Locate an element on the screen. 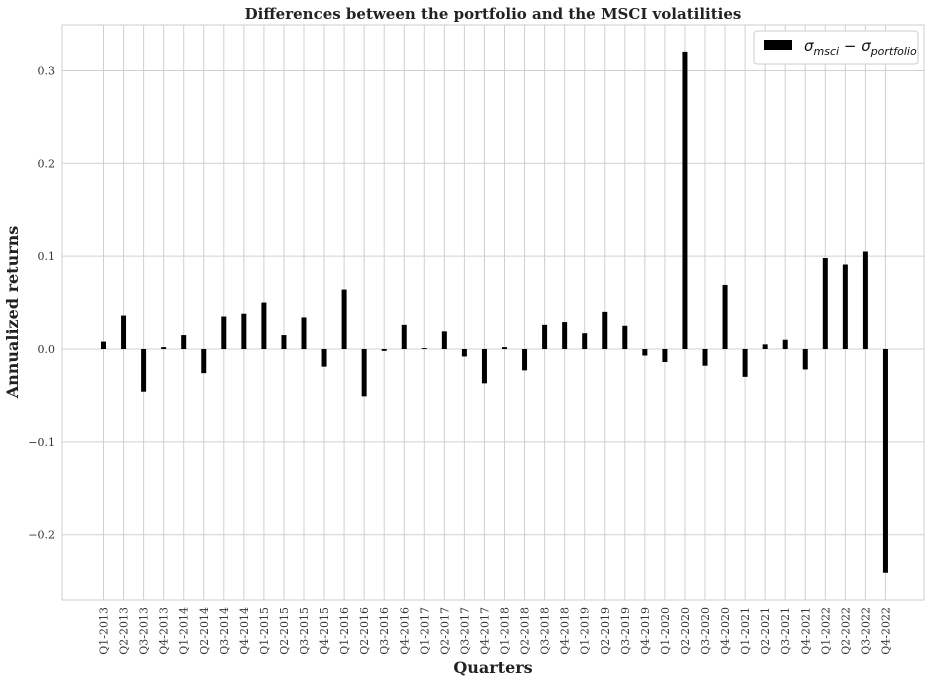 This screenshot has width=932, height=682. x-tick-label: Q4-2015 is located at coordinates (324, 631).